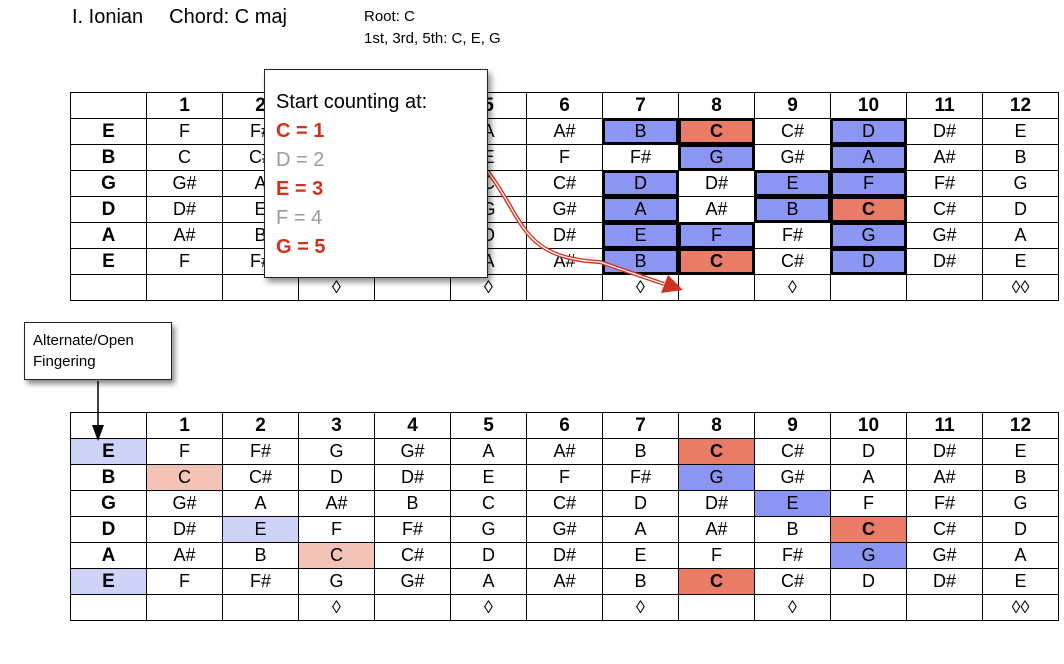 This screenshot has width=1064, height=664. I want to click on string-name: B, so click(108, 157).